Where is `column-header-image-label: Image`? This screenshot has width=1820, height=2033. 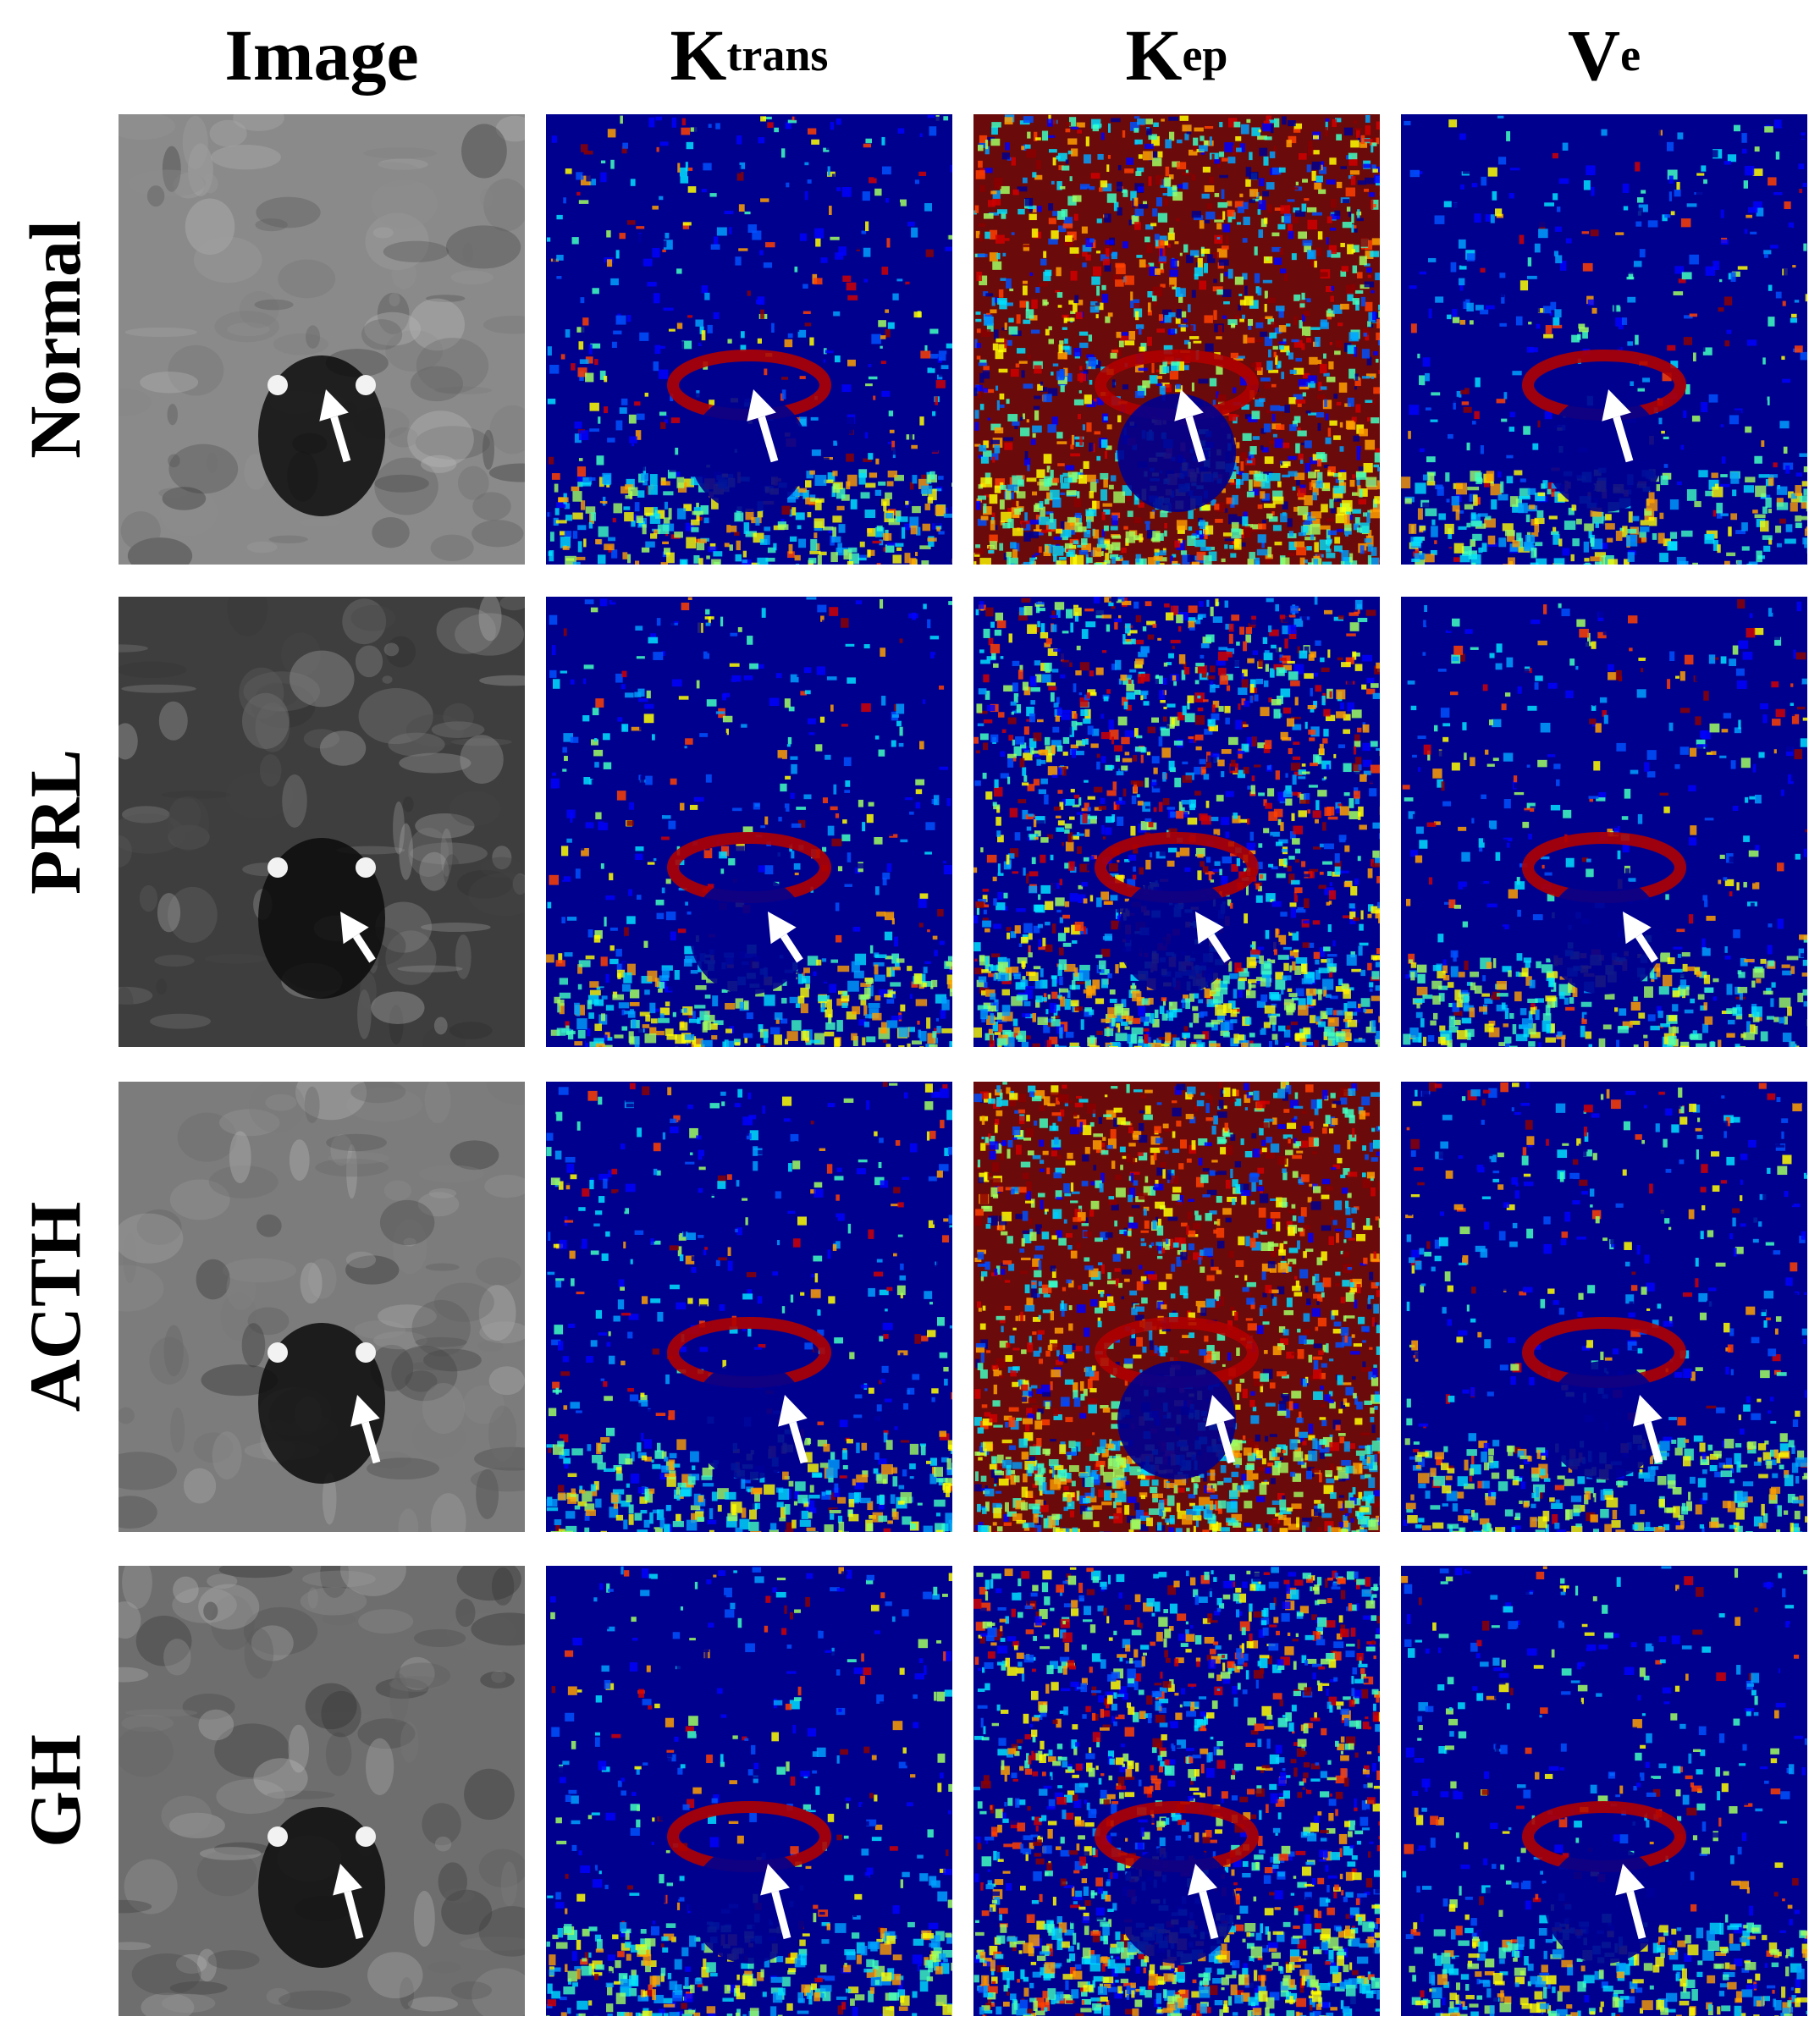
column-header-image-label: Image is located at coordinates (321, 55).